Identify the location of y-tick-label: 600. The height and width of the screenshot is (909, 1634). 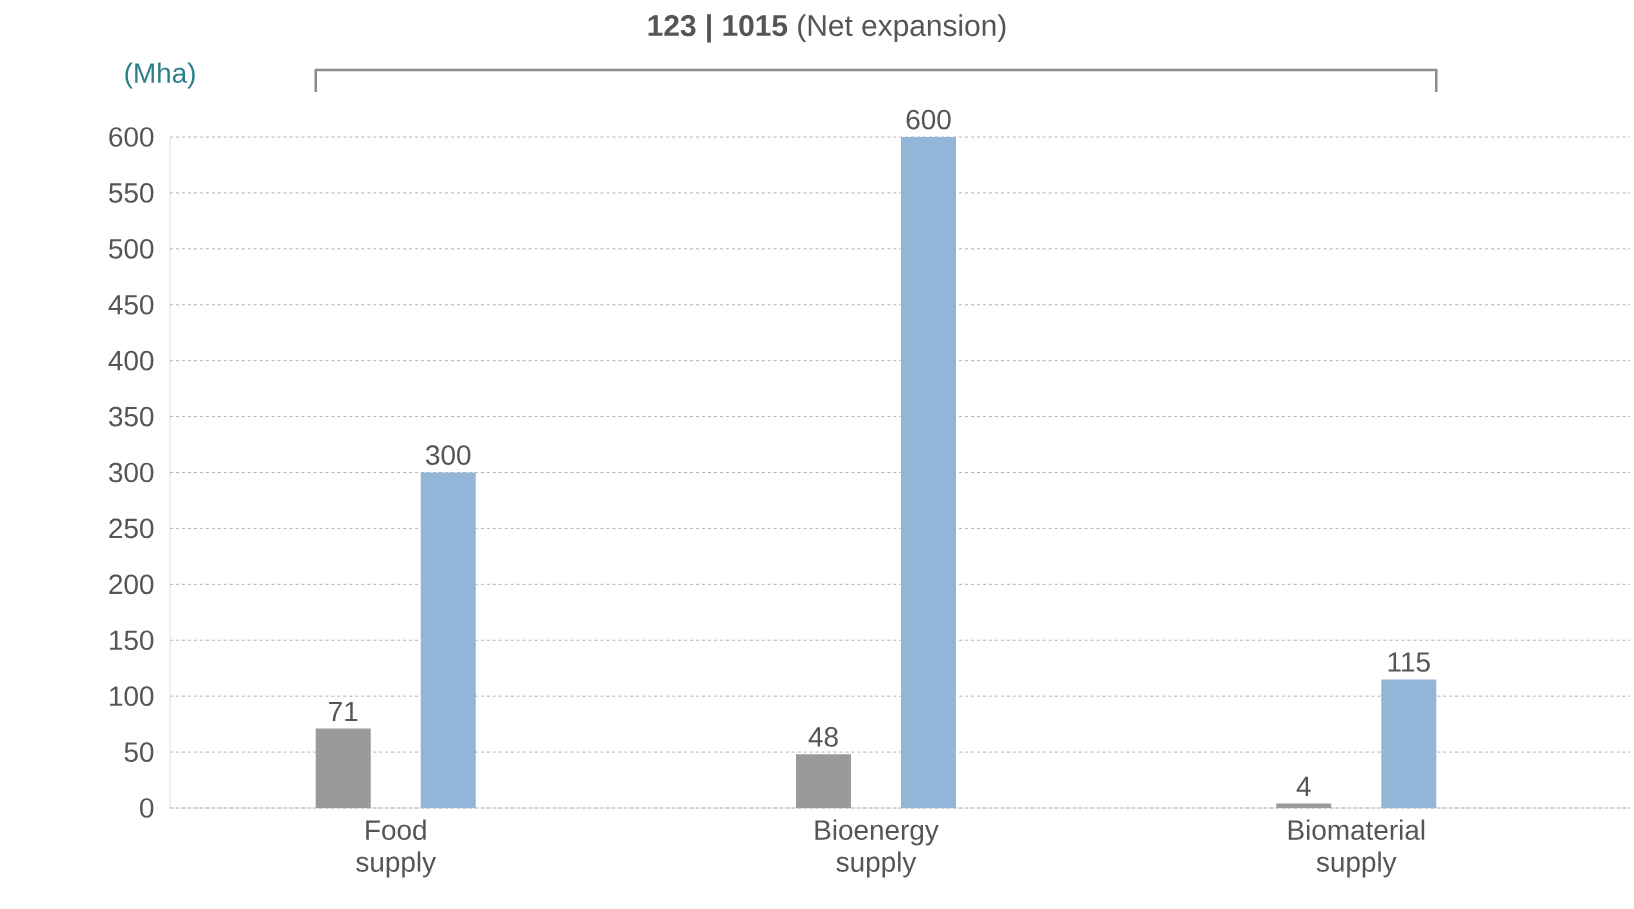
(131, 137).